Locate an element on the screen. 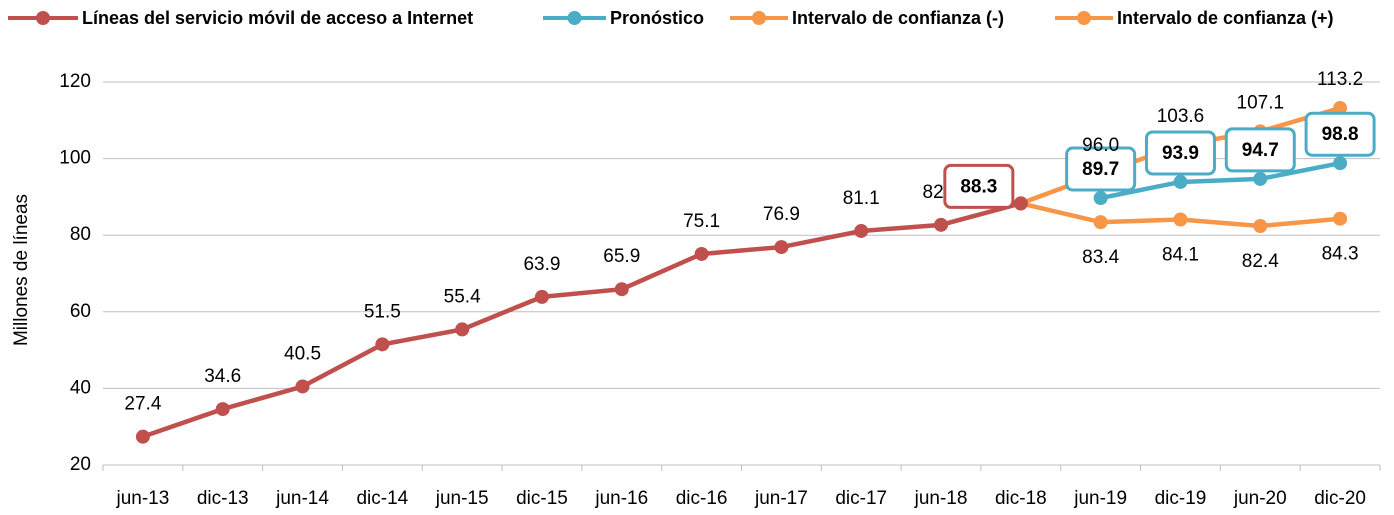 The width and height of the screenshot is (1394, 515). data-label: 55.4 is located at coordinates (462, 296).